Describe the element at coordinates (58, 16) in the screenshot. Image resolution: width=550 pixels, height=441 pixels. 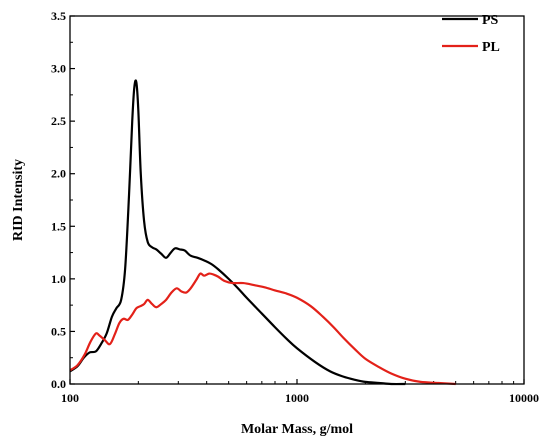
I see `y-tick-label: 3.5` at that location.